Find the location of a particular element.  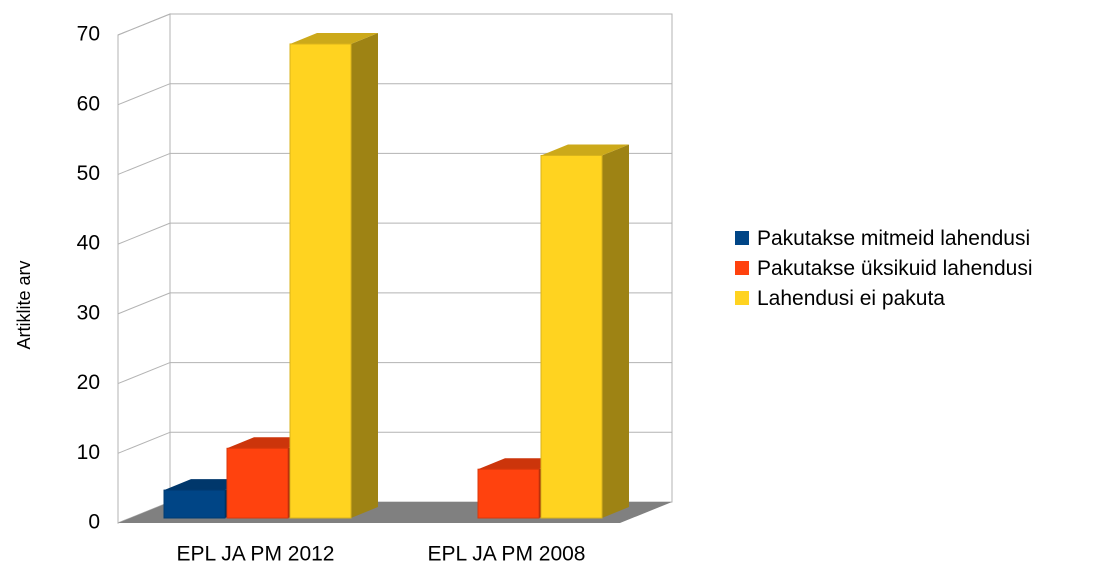

y-tick-label: 60 is located at coordinates (88, 103).